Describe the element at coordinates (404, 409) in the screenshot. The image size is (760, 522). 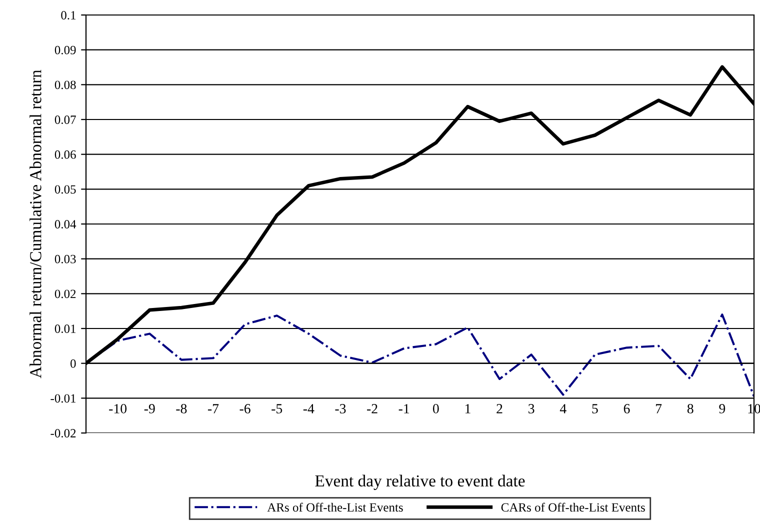
I see `x-tick-label: -1` at that location.